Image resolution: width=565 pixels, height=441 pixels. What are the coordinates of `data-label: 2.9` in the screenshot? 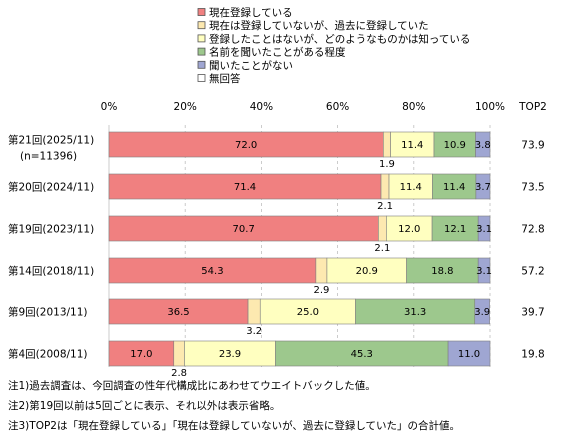 It's located at (321, 290).